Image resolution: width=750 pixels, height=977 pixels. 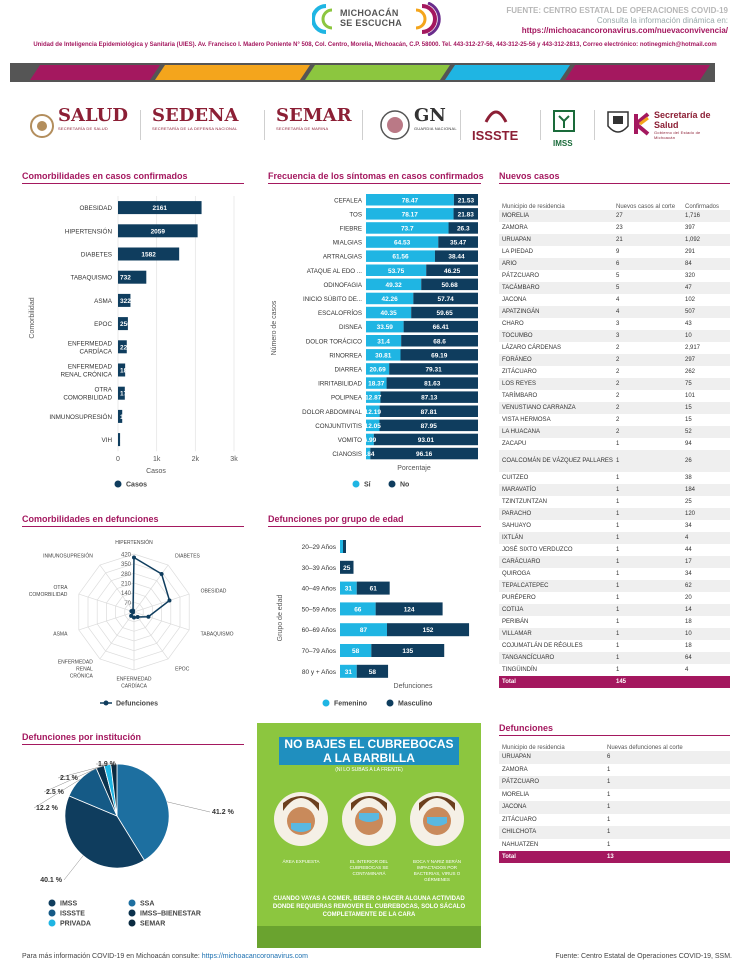 I want to click on x-axis-title: Porcentaje, so click(x=414, y=468).